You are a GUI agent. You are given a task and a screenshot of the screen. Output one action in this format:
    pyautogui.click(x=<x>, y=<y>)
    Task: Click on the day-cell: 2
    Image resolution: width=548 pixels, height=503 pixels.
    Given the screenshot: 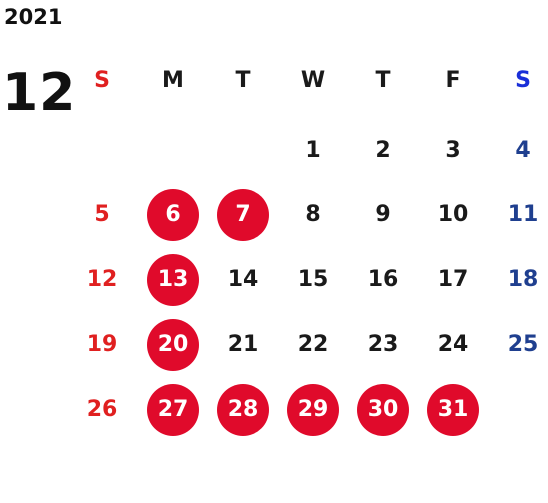 What is the action you would take?
    pyautogui.click(x=383, y=150)
    